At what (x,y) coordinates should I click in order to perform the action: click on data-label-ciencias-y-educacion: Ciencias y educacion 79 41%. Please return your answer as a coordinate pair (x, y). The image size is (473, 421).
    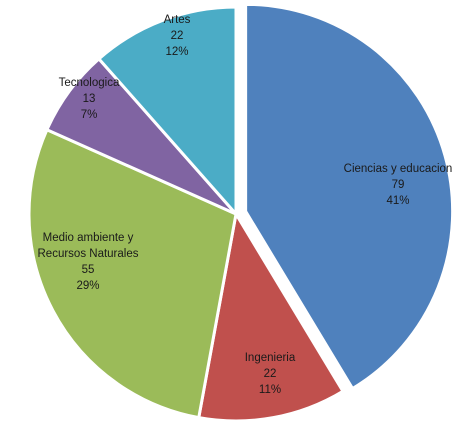
    Looking at the image, I should click on (398, 185).